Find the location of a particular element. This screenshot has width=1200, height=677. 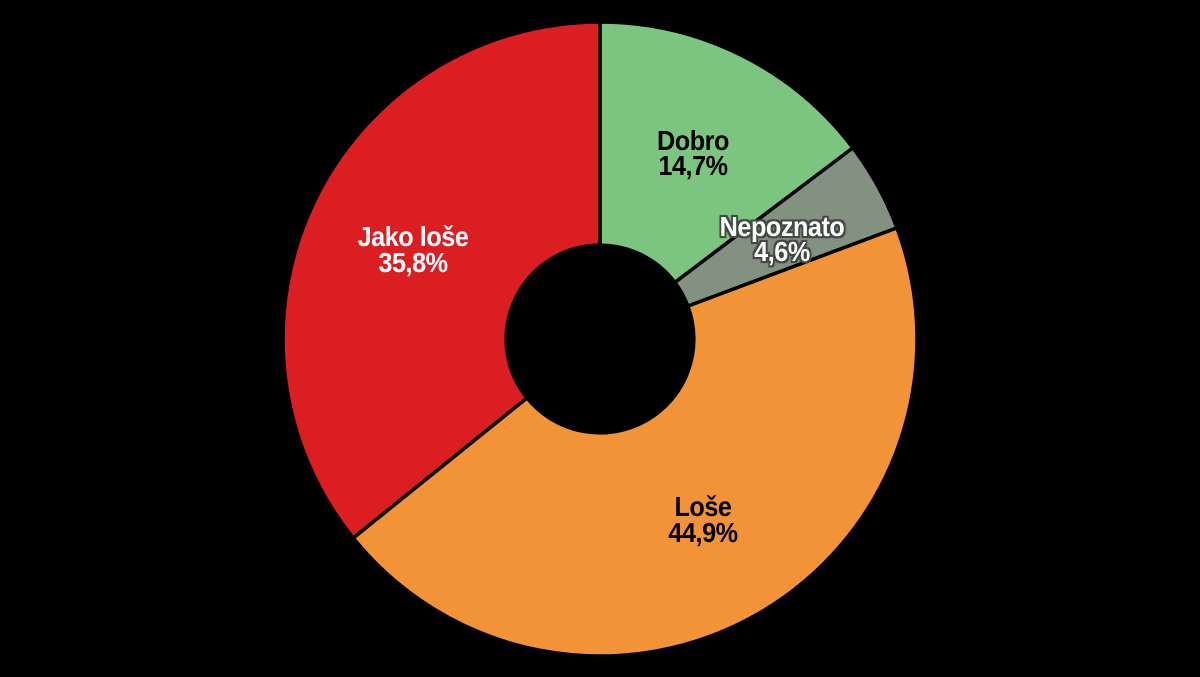

pie-slice-dobro is located at coordinates (726, 152).